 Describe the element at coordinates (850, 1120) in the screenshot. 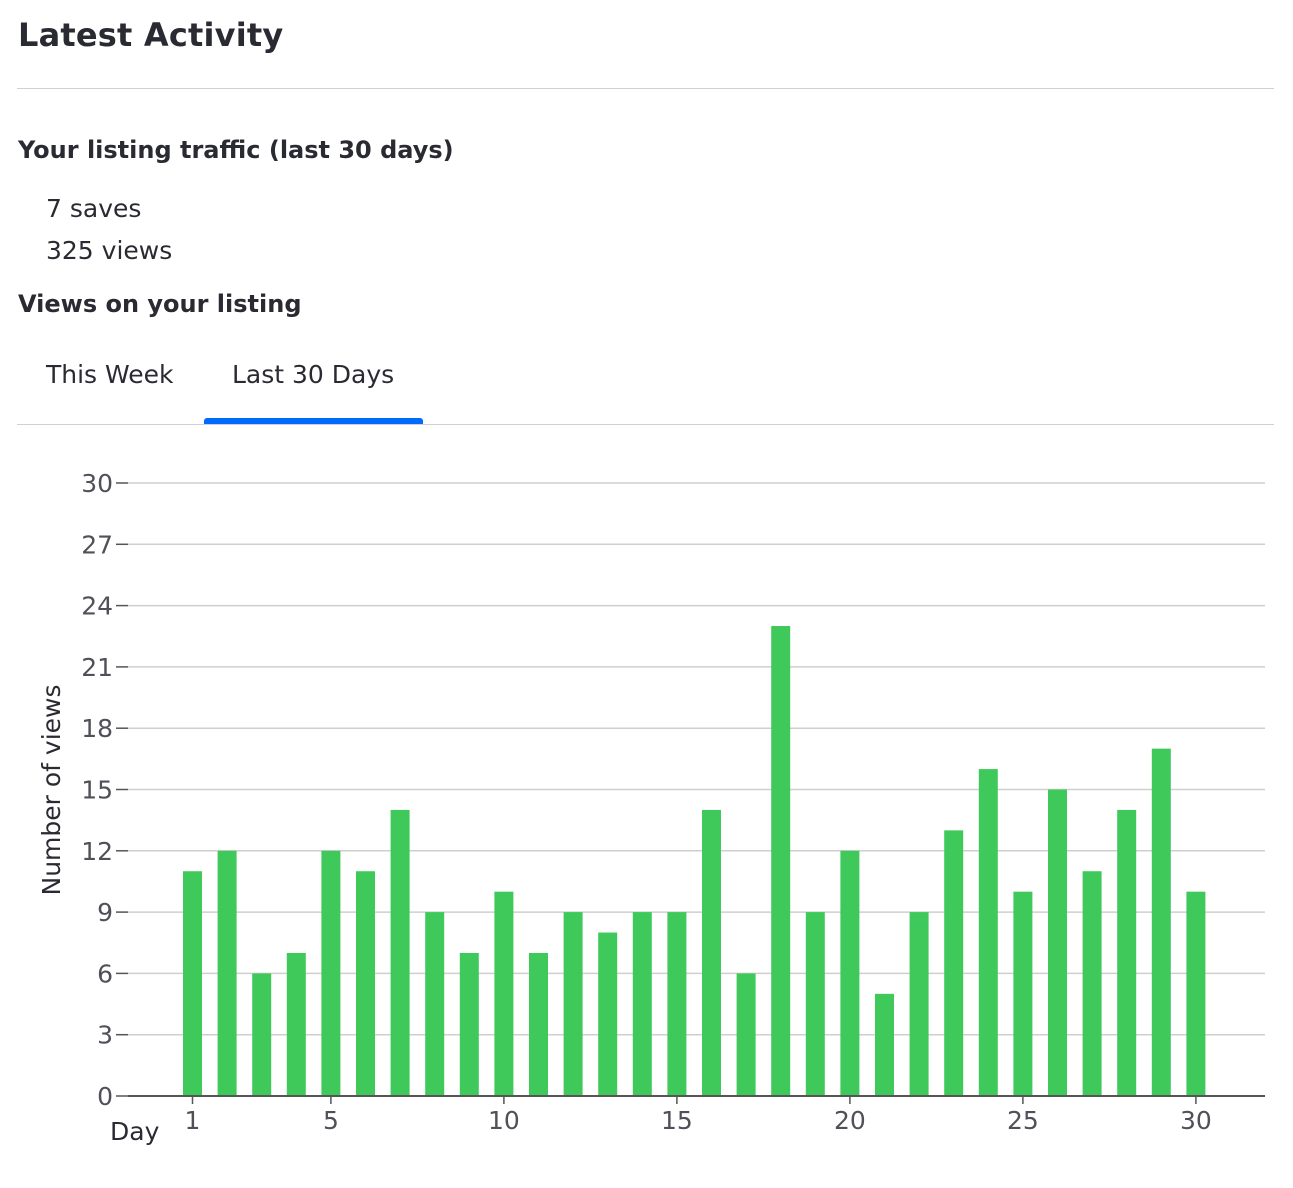

I see `x-tick-label: 20` at that location.